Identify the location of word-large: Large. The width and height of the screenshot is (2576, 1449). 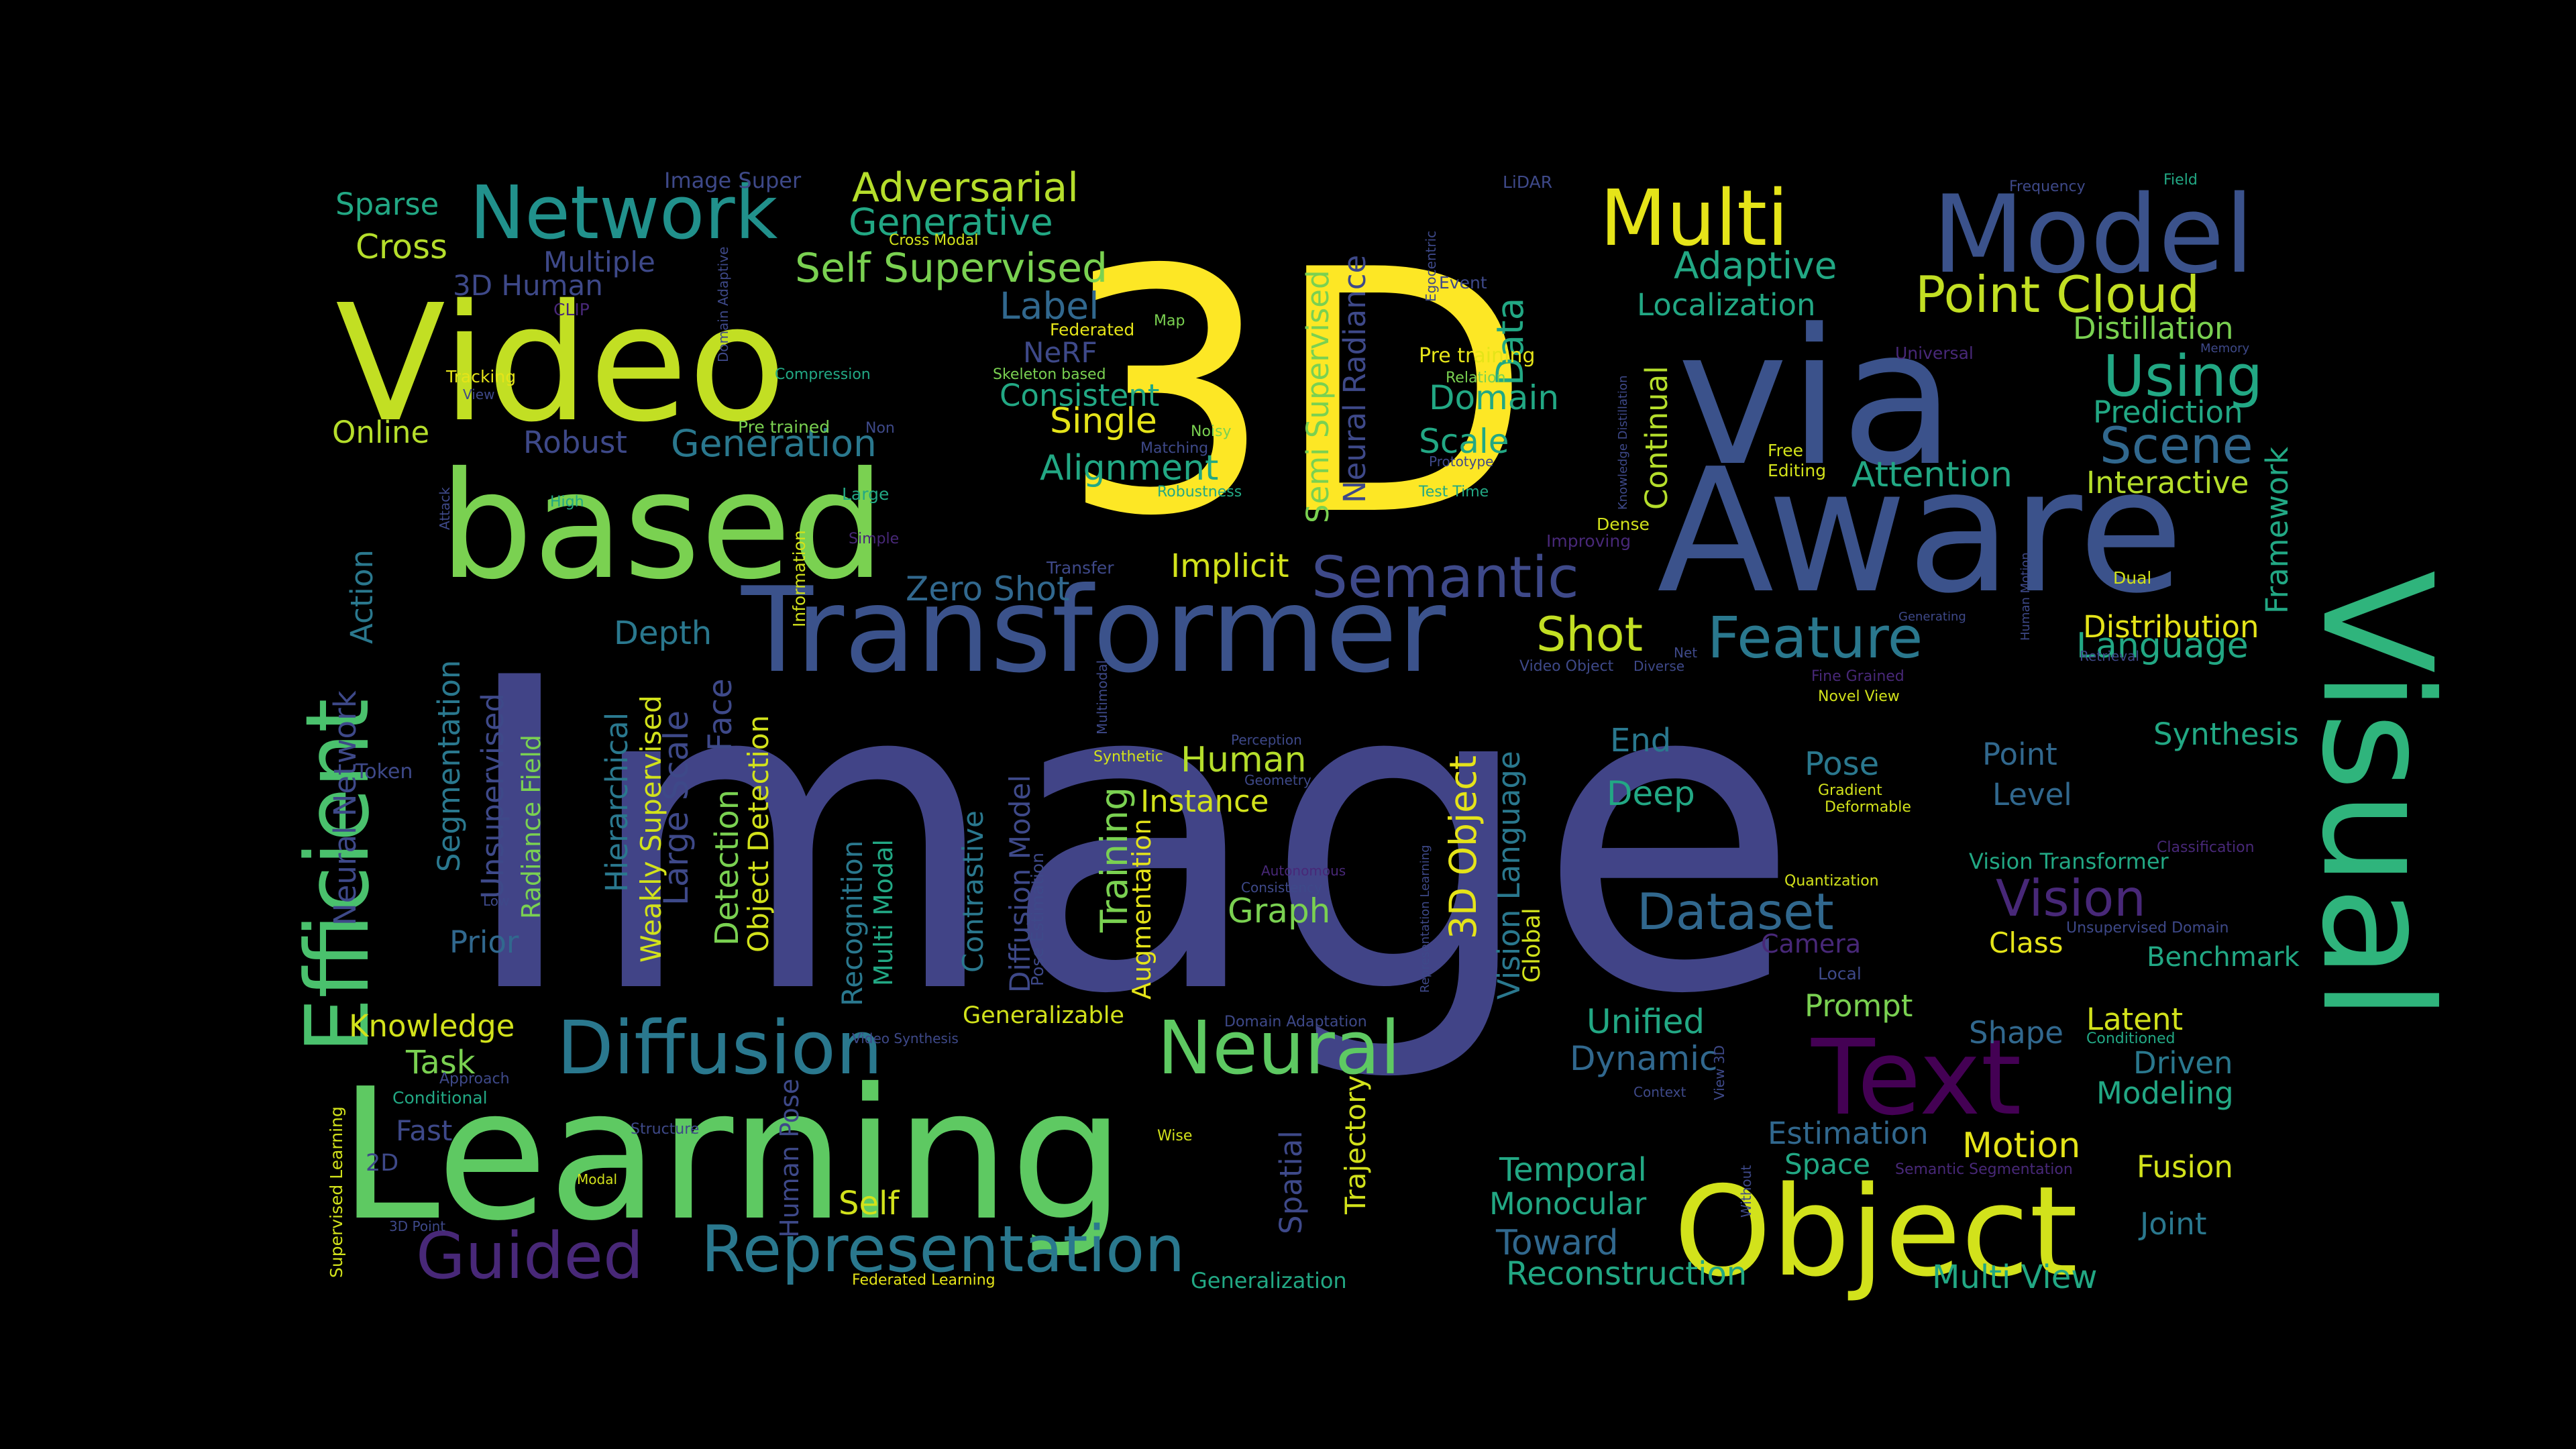
(865, 494).